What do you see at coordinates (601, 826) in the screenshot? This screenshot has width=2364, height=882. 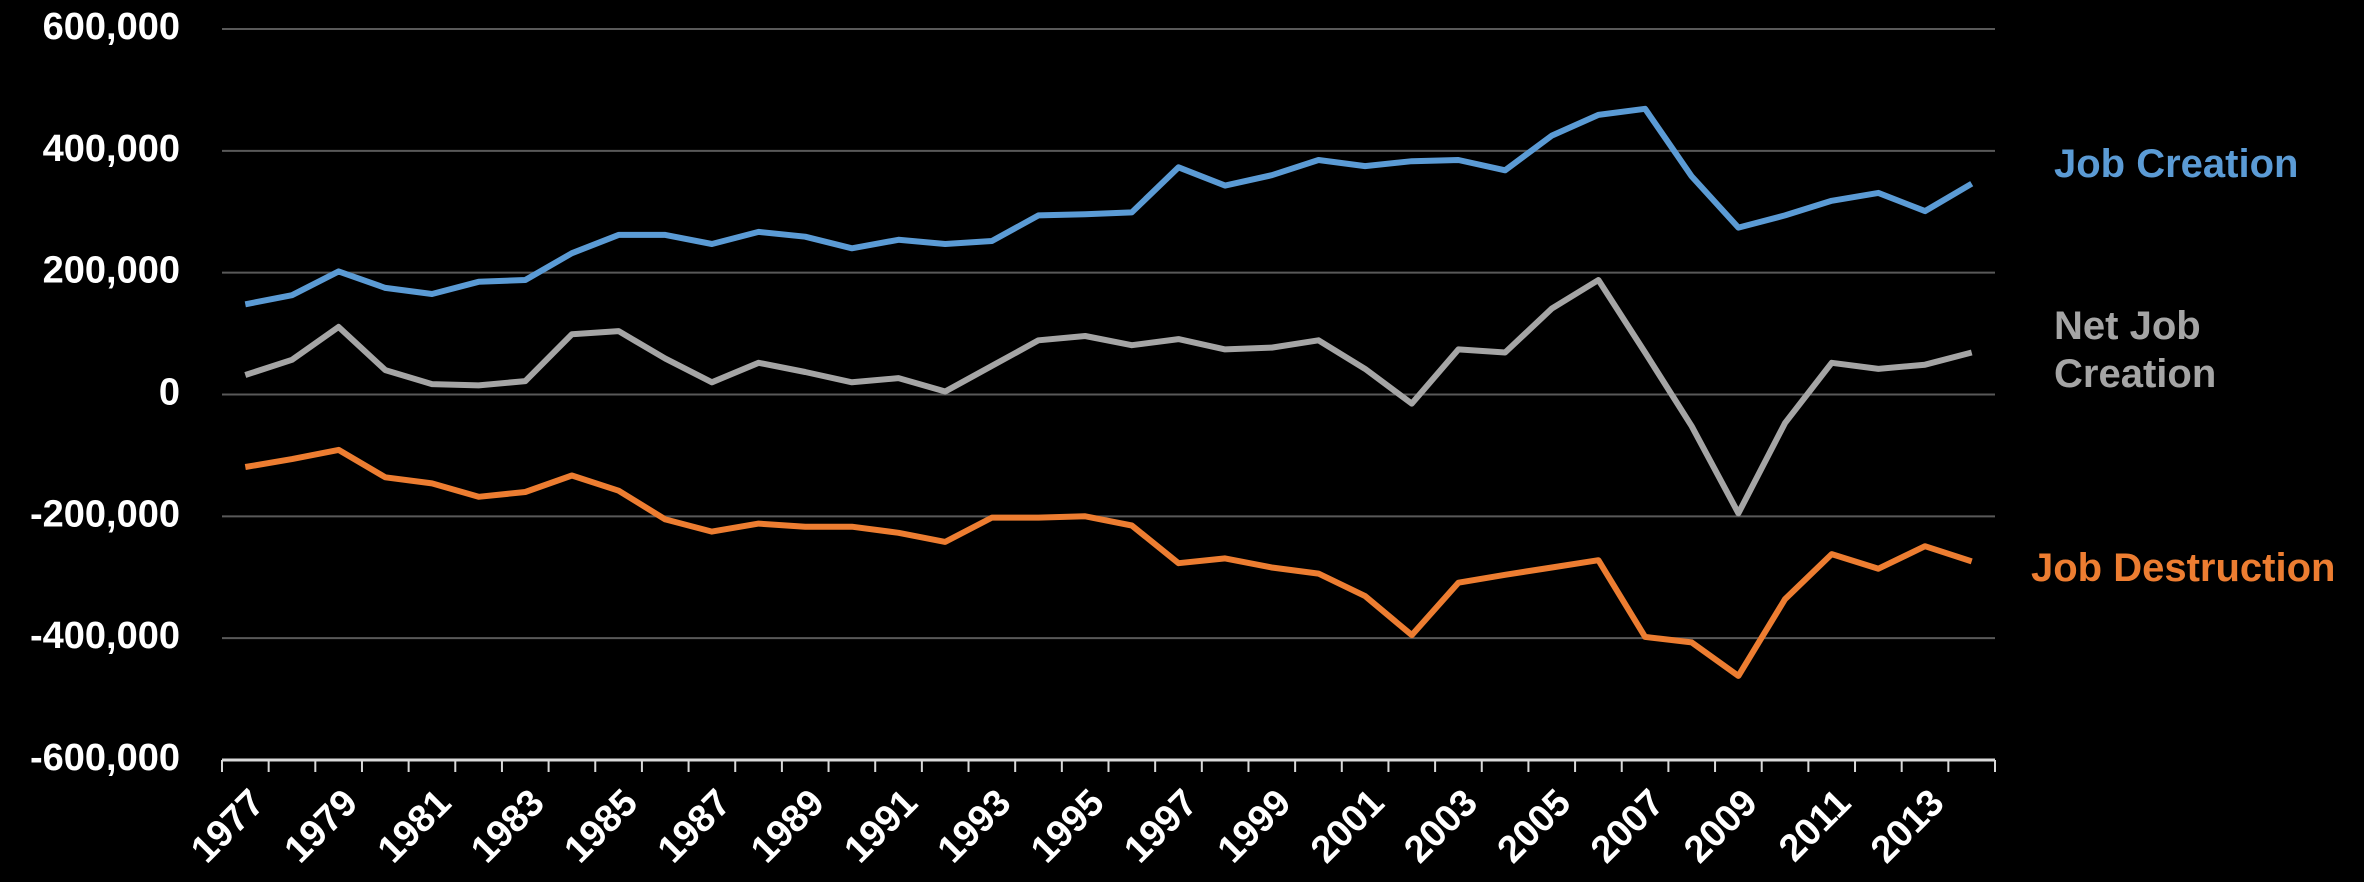 I see `x-tick-label: 1985` at bounding box center [601, 826].